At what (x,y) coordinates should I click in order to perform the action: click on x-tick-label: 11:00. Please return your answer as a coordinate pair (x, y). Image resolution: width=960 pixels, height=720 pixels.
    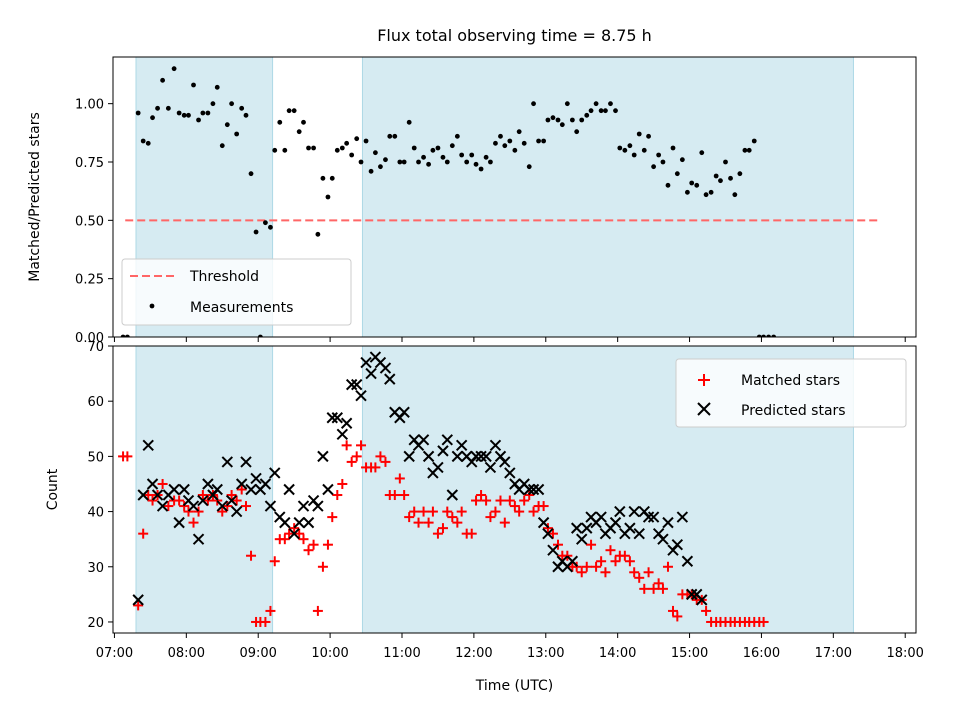
    Looking at the image, I should click on (401, 653).